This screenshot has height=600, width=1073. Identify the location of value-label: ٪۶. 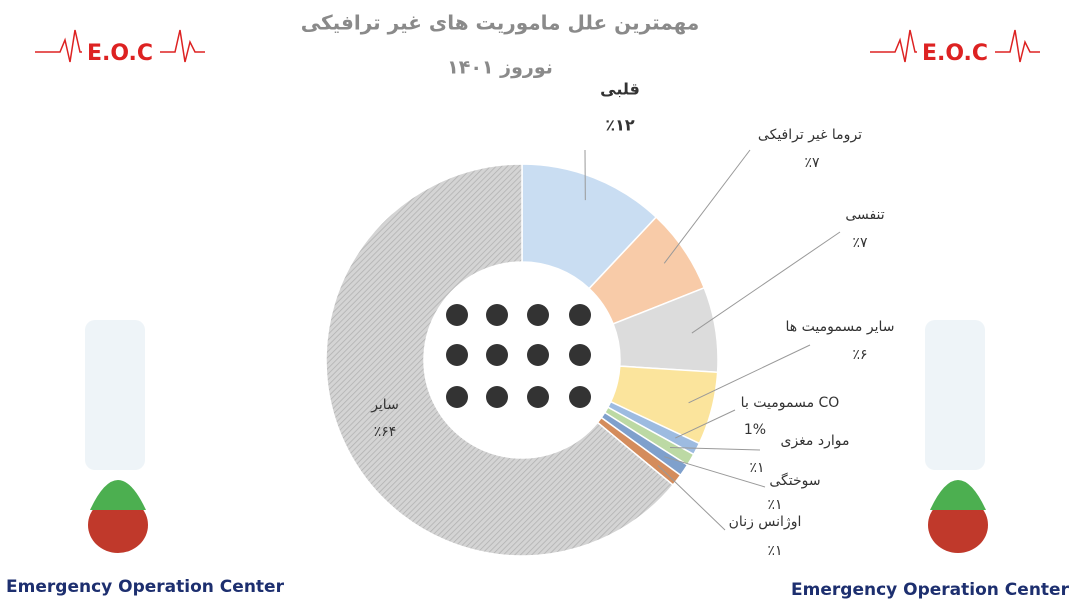
(859, 355).